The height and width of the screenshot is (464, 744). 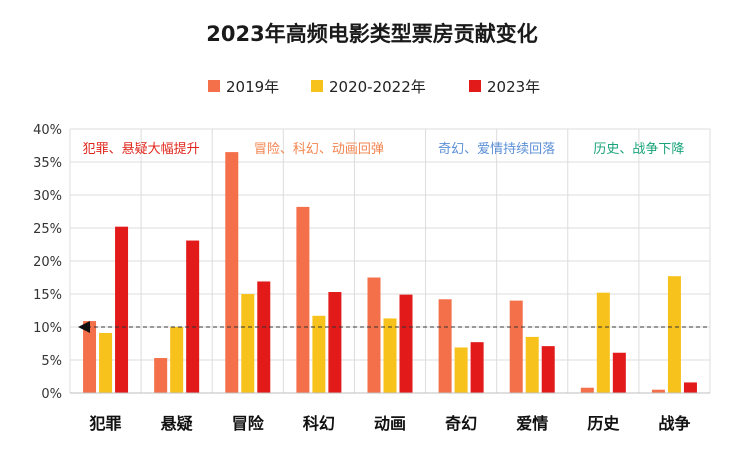 I want to click on category-label: 战争, so click(x=674, y=423).